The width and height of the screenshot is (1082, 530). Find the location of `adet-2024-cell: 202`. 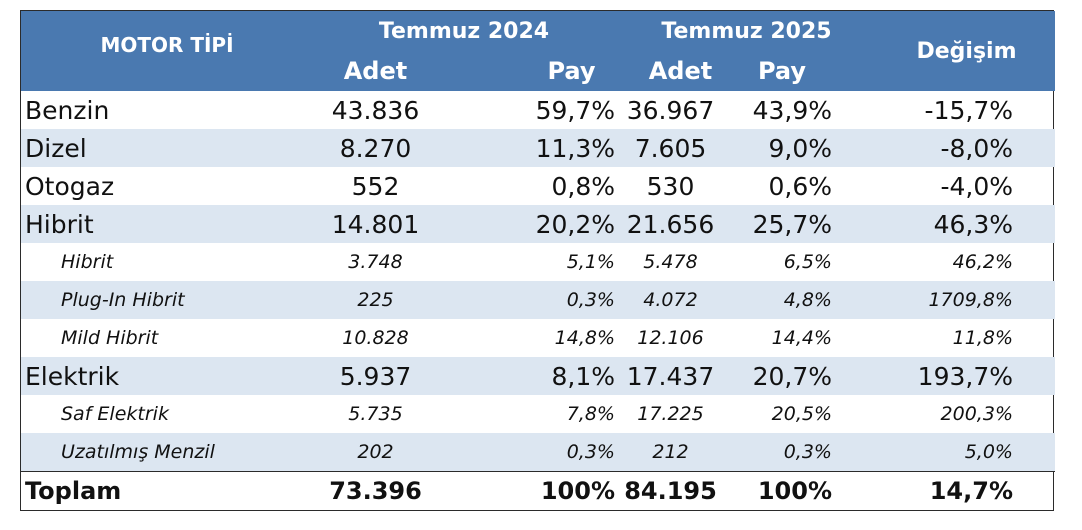

adet-2024-cell: 202 is located at coordinates (375, 452).